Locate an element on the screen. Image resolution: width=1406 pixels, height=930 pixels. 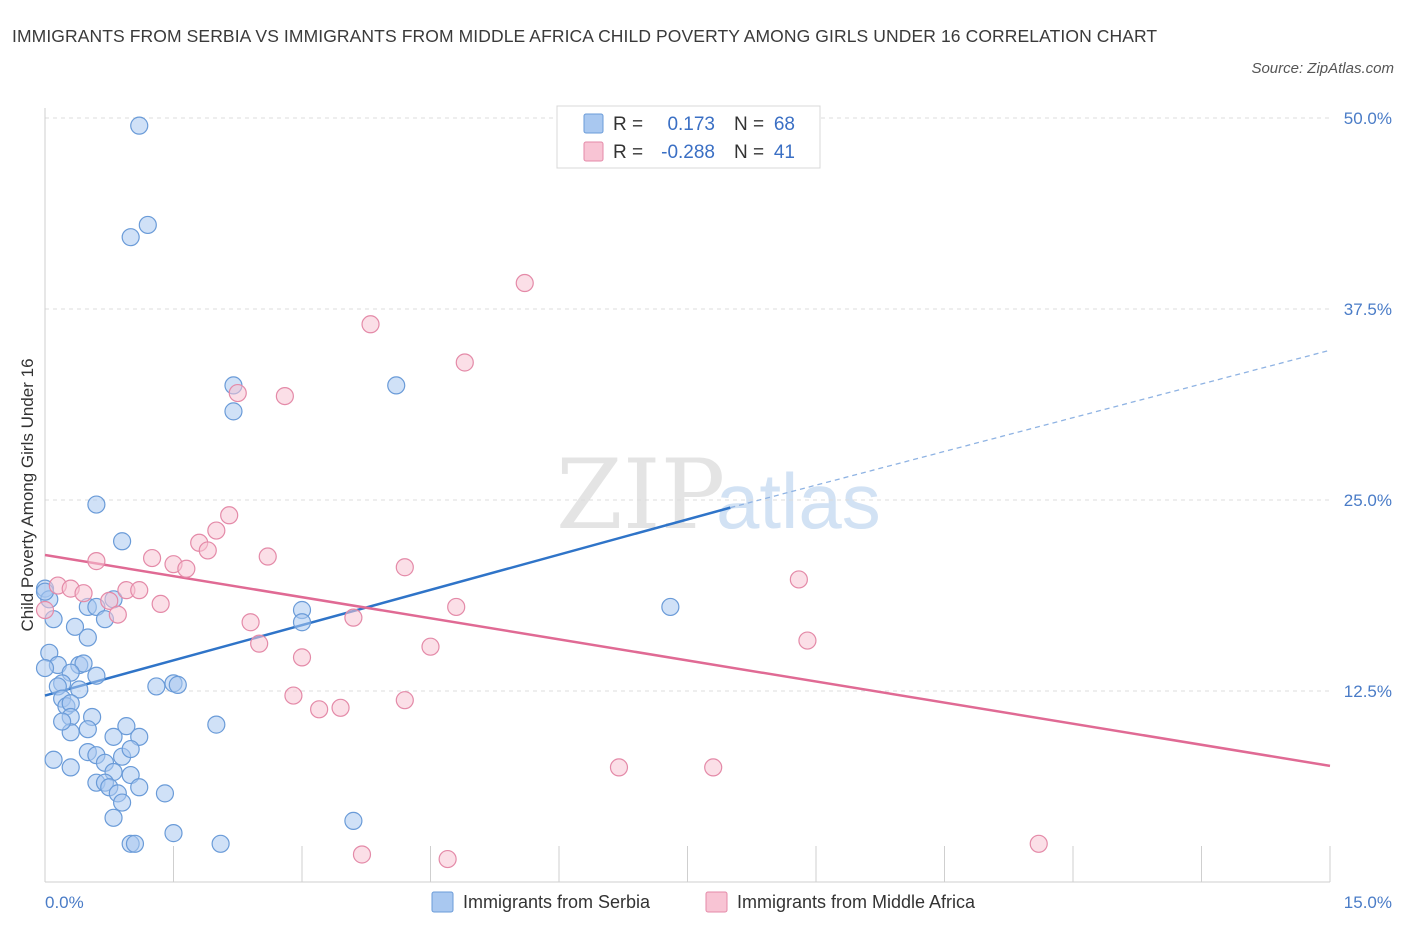
y-tick-label-3: 50.0% is located at coordinates (1368, 118).